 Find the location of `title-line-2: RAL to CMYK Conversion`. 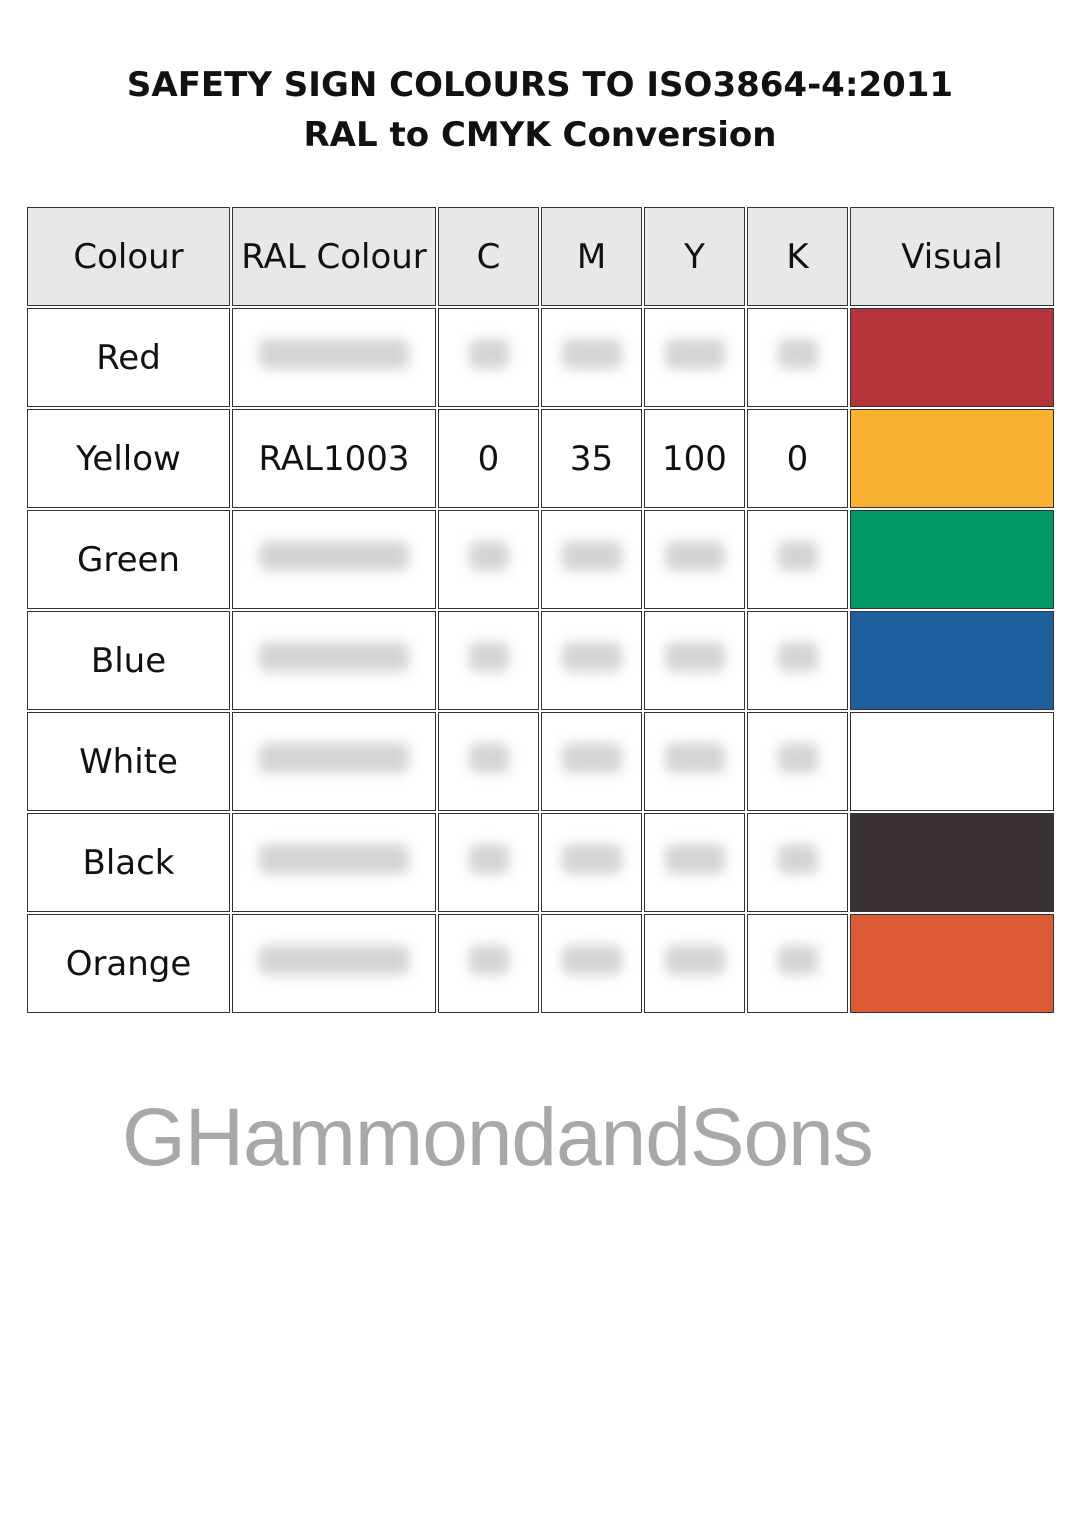

title-line-2: RAL to CMYK Conversion is located at coordinates (540, 135).